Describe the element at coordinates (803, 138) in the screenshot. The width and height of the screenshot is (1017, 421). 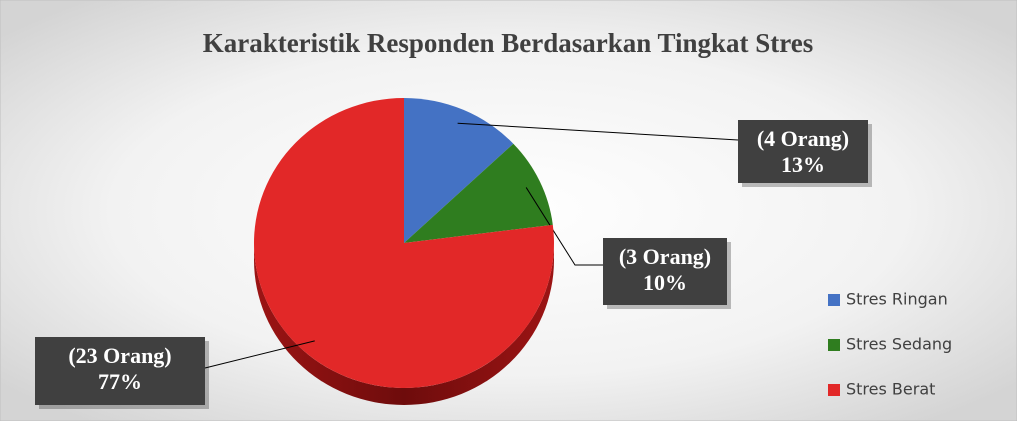
I see `count-label: (4 Orang)` at that location.